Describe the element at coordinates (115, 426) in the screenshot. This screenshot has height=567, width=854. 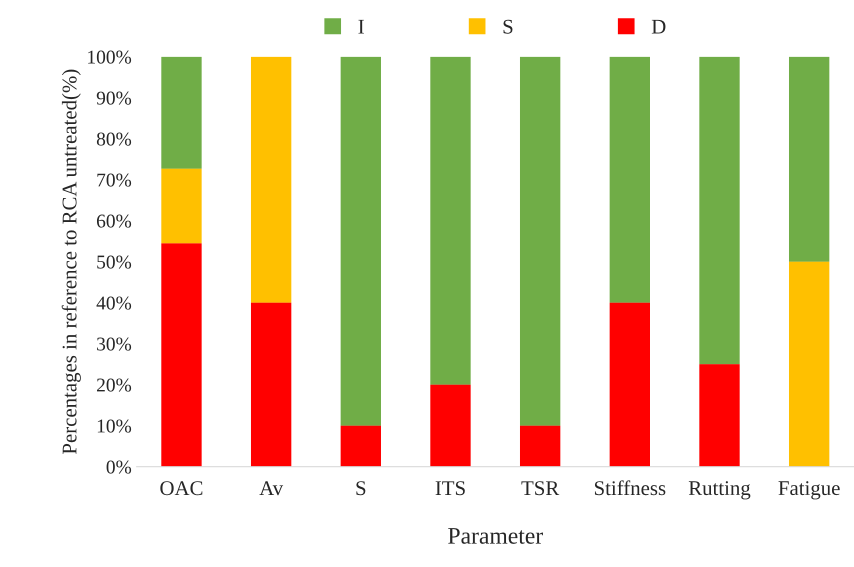
I see `y-tick-label: 10%` at that location.